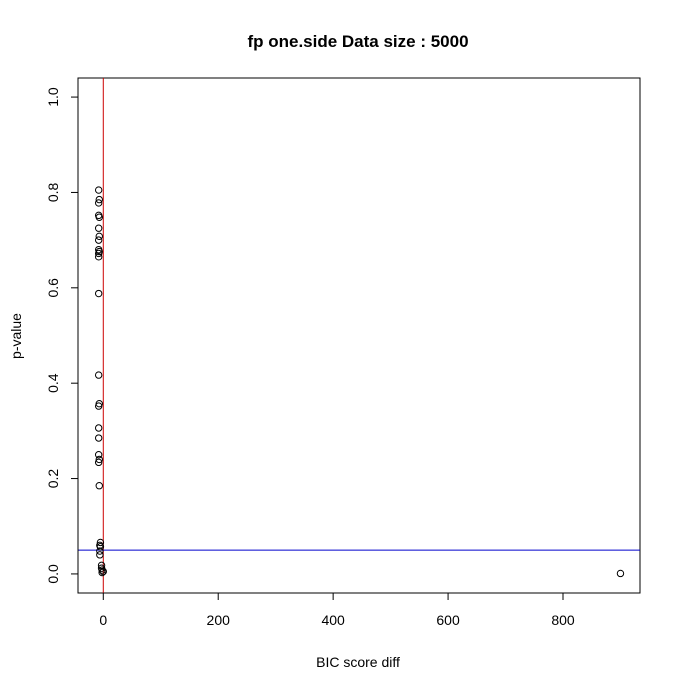 Image resolution: width=681 pixels, height=691 pixels. What do you see at coordinates (357, 41) in the screenshot?
I see `chart-title: fp one.side Data size : 5000` at bounding box center [357, 41].